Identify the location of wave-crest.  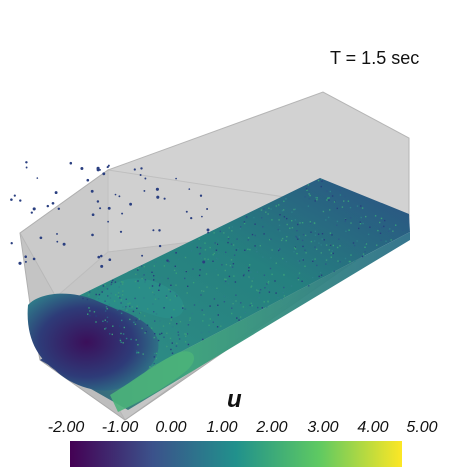
(139, 298).